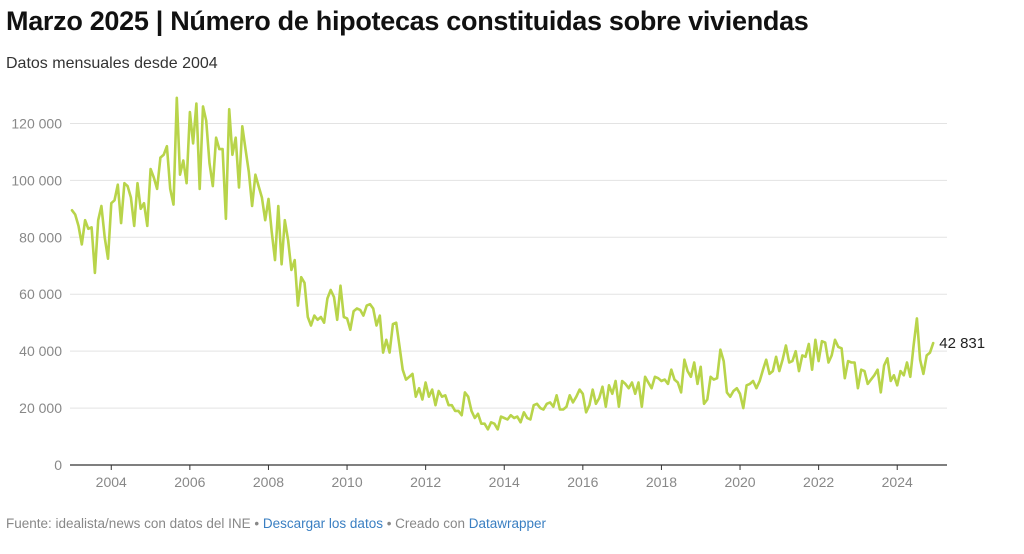 This screenshot has width=1024, height=554. Describe the element at coordinates (425, 523) in the screenshot. I see `footer-created-with: • Creado con` at that location.